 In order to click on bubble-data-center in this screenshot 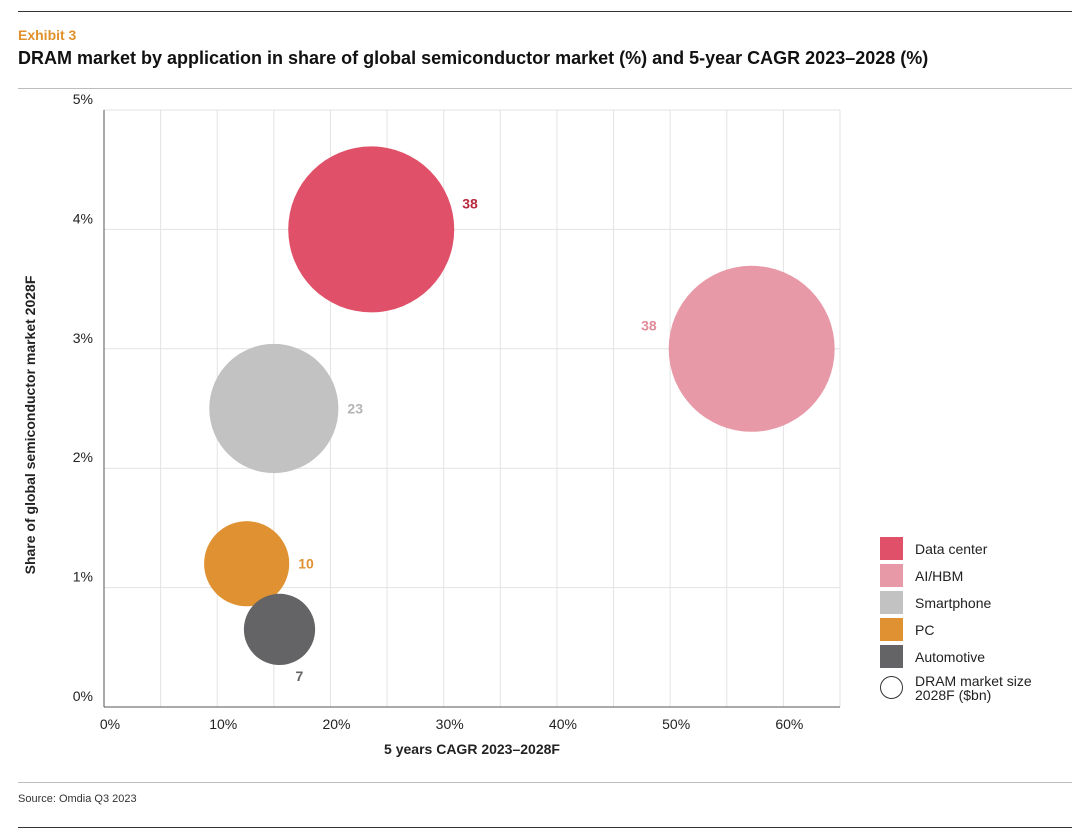, I will do `click(371, 229)`.